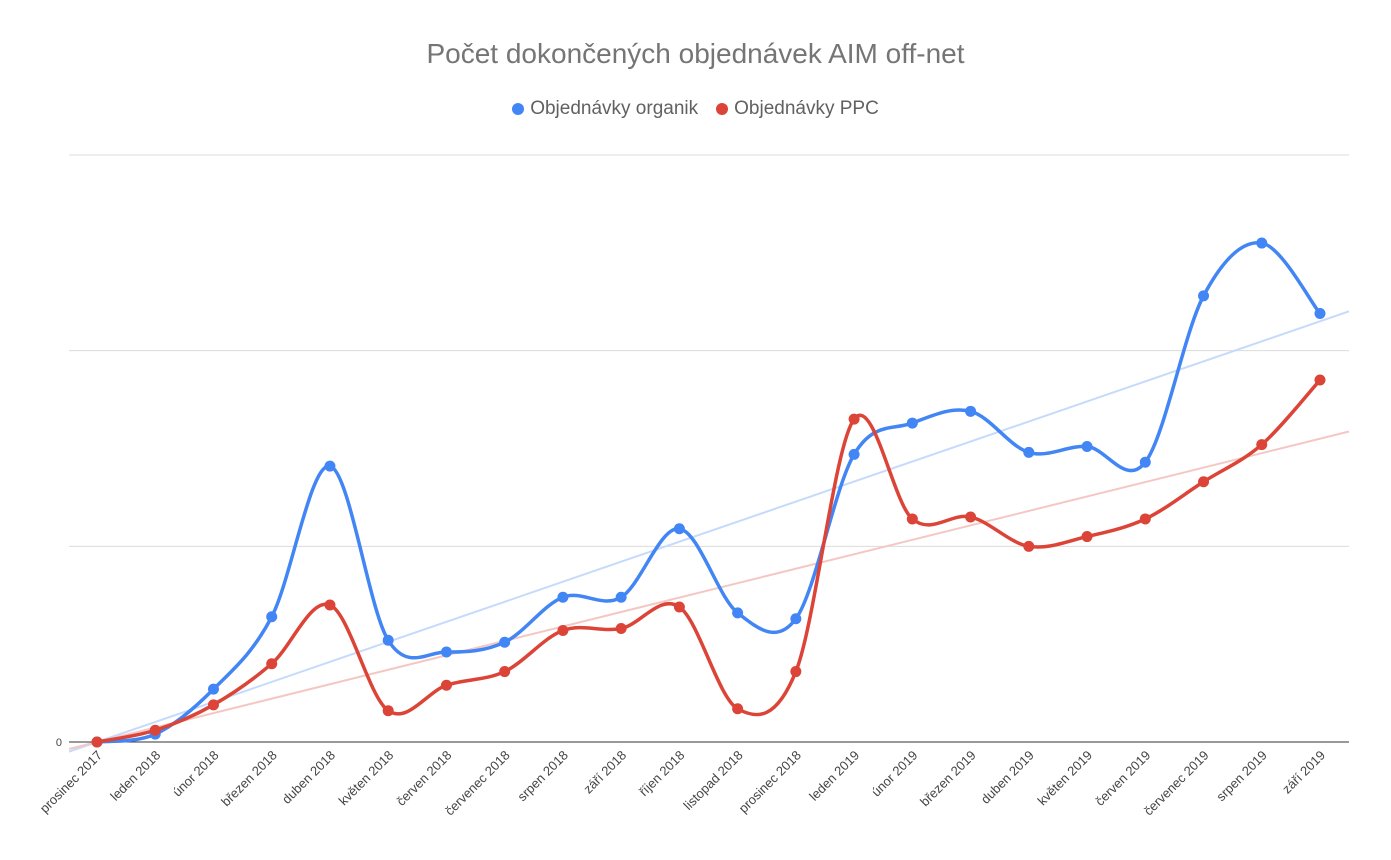 This screenshot has height=860, width=1391. I want to click on x-tick-label: květen 2018, so click(366, 778).